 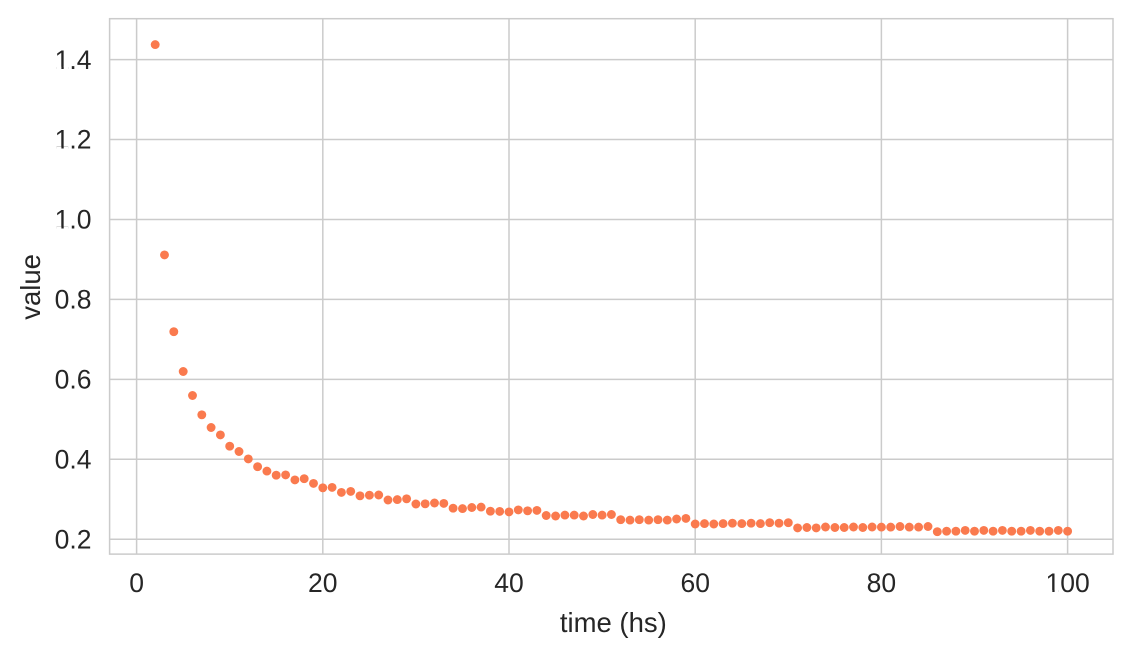 I want to click on svg-text: 1.0, so click(x=73, y=220).